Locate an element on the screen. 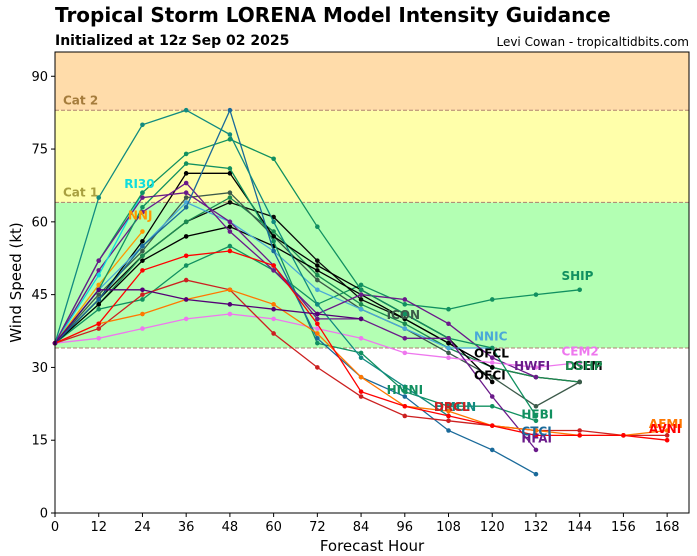 This screenshot has height=556, width=697. y-tick-label: 15 is located at coordinates (39, 441).